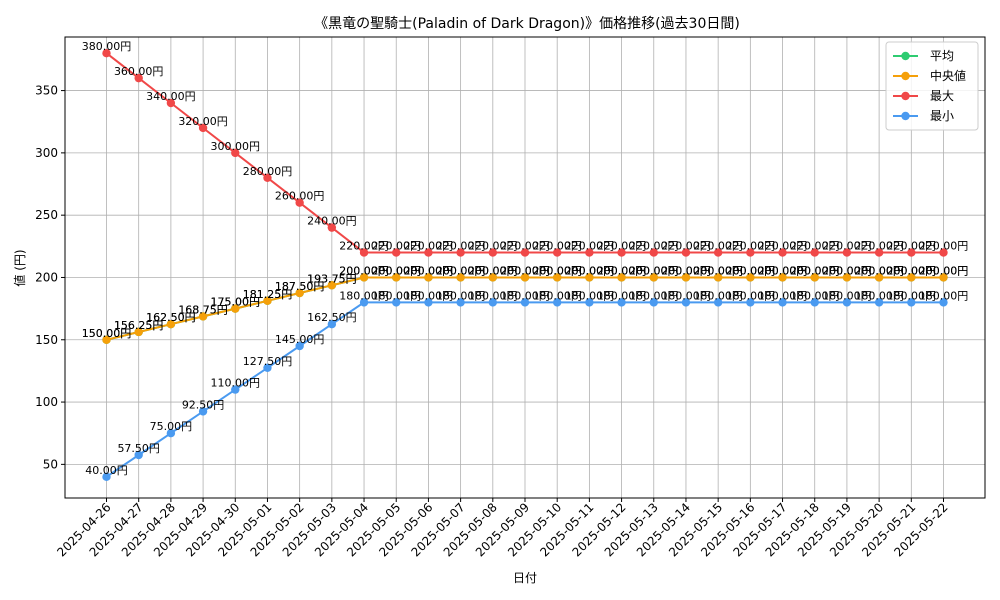 The width and height of the screenshot is (1000, 600). What do you see at coordinates (332, 278) in the screenshot?
I see `data-label: 193.75円` at bounding box center [332, 278].